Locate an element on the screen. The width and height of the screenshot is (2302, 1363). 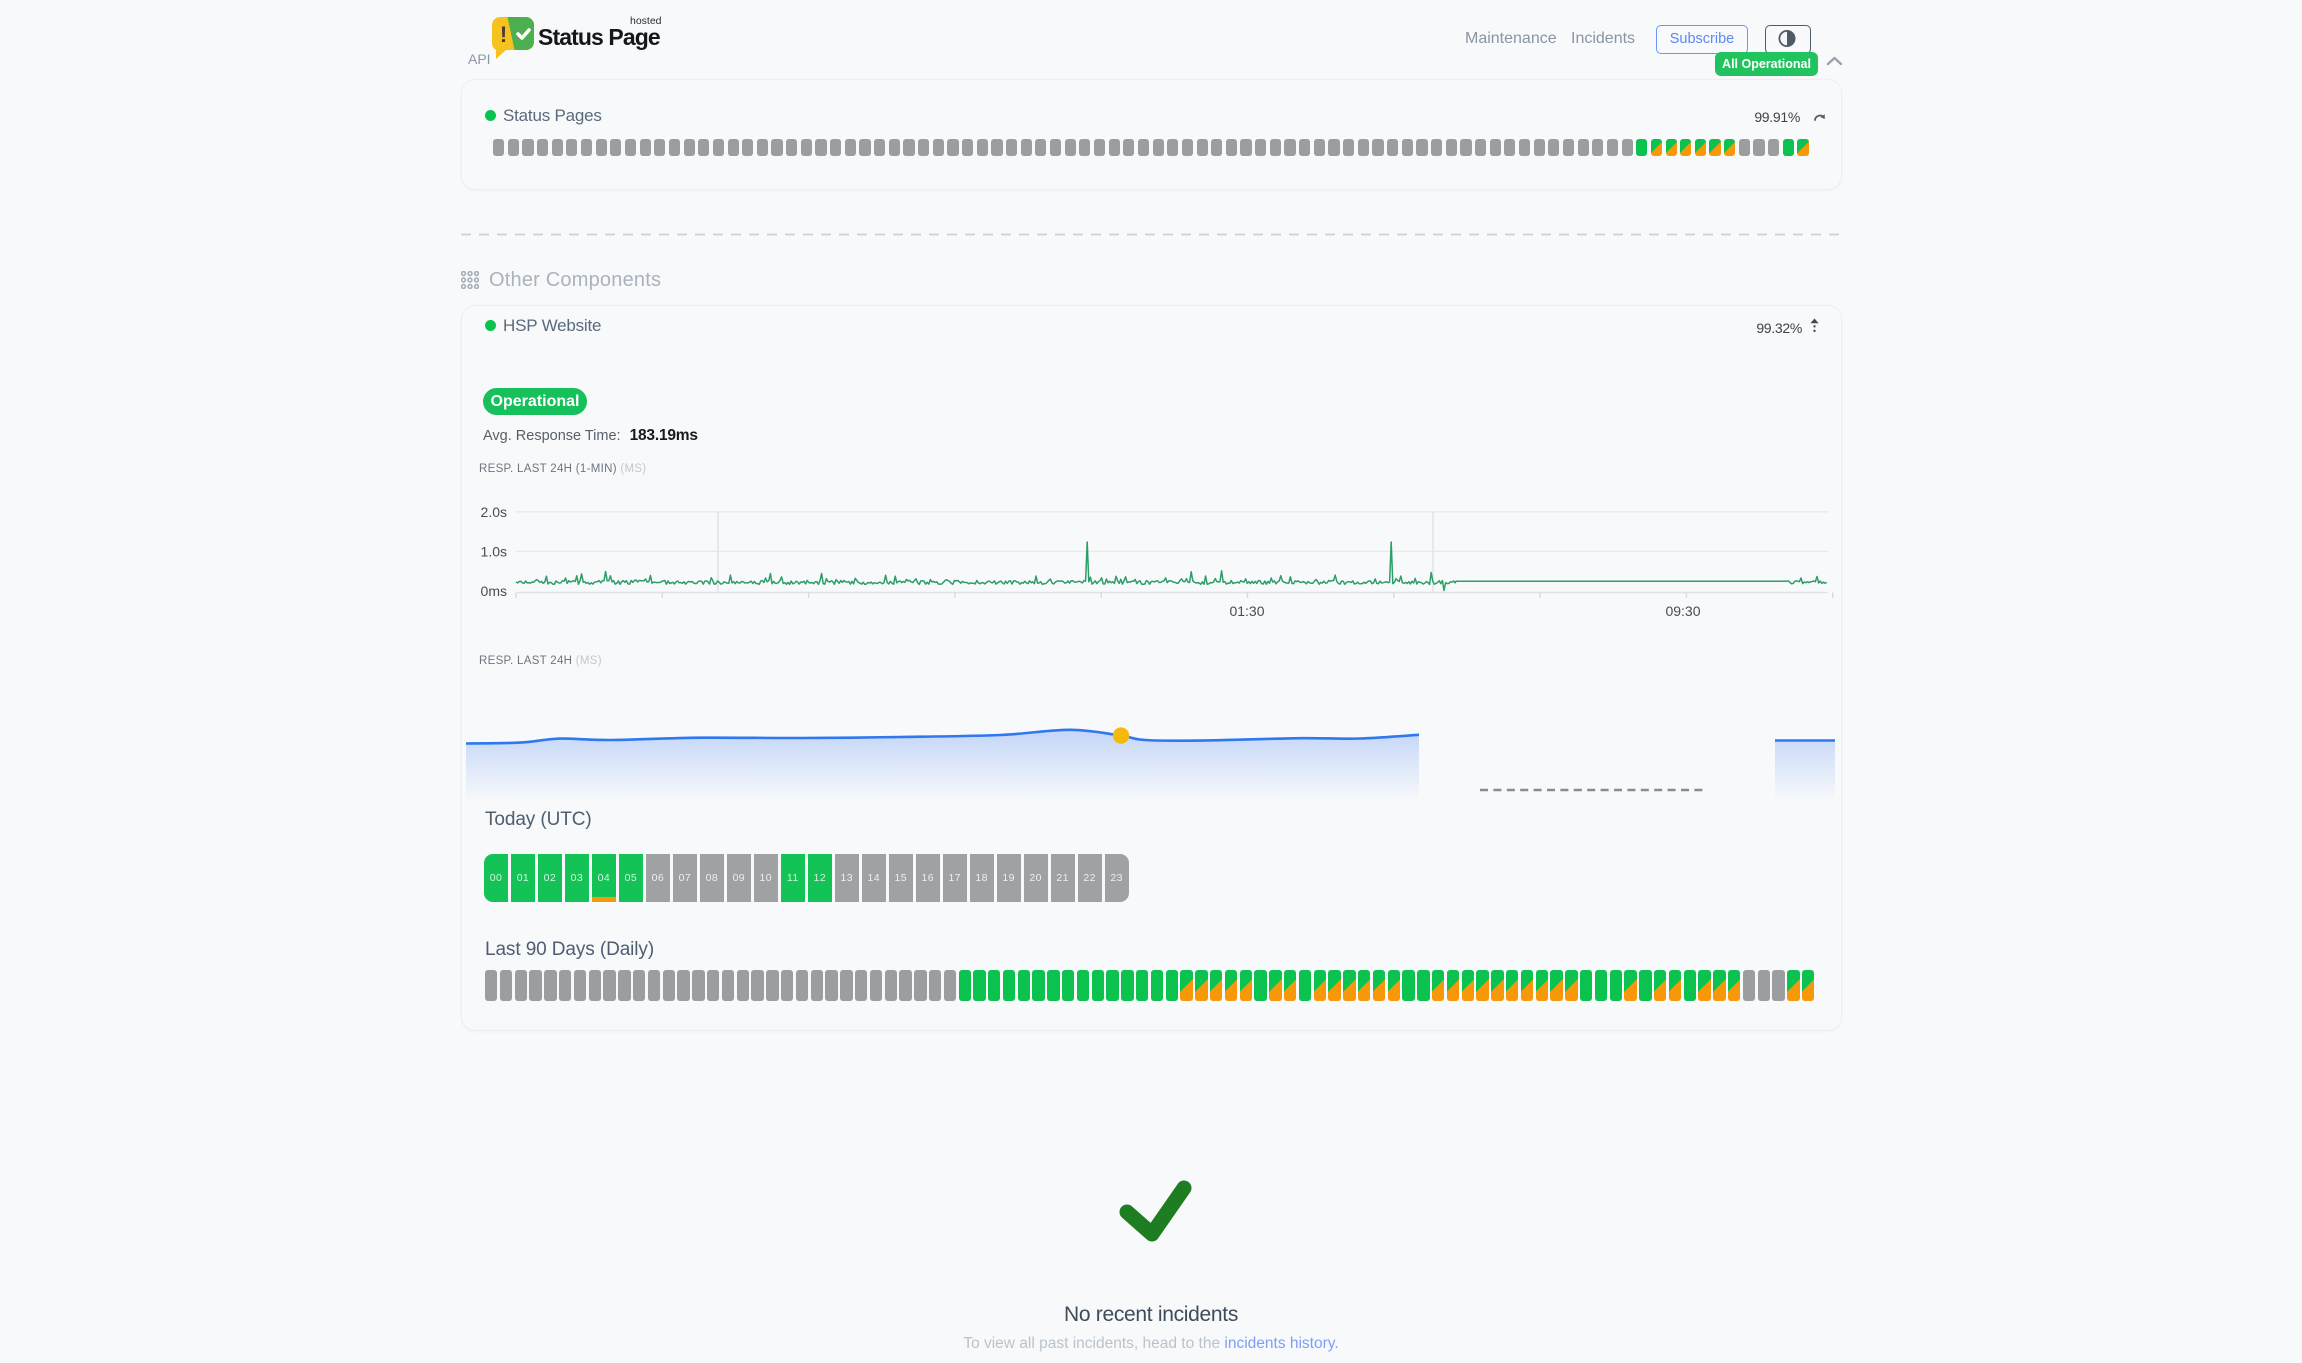
svg-text: 01:30 is located at coordinates (1246, 611).